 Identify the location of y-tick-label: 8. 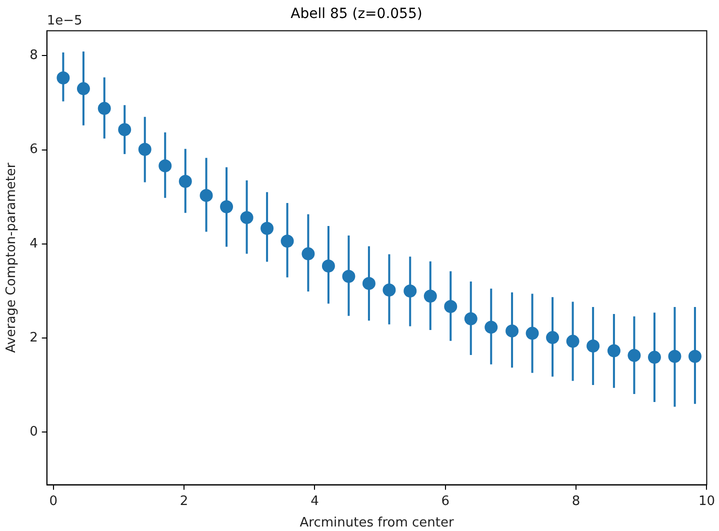
(34, 56).